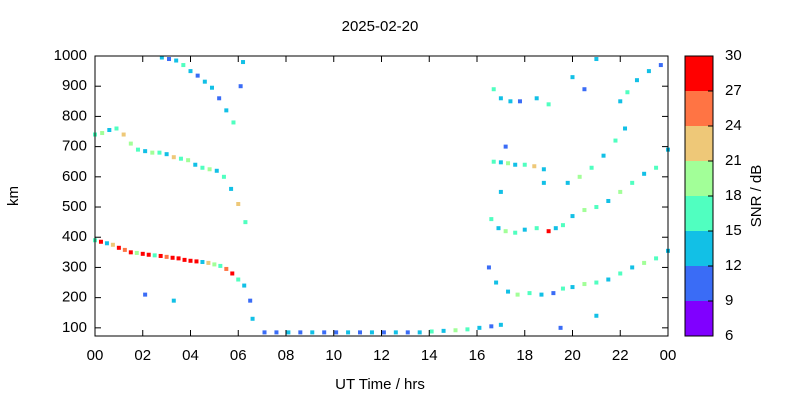 This screenshot has height=405, width=800. Describe the element at coordinates (142, 355) in the screenshot. I see `x-tick-label: 02` at that location.